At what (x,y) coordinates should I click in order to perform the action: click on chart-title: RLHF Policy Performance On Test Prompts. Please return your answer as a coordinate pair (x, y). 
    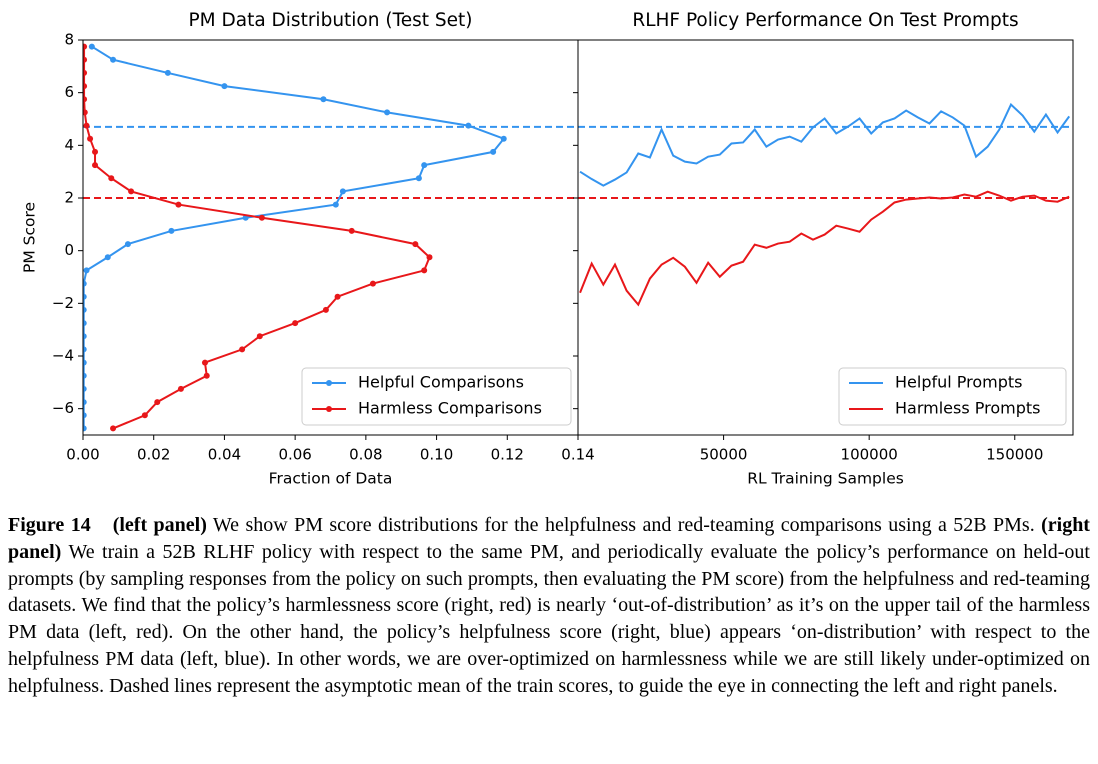
    Looking at the image, I should click on (825, 20).